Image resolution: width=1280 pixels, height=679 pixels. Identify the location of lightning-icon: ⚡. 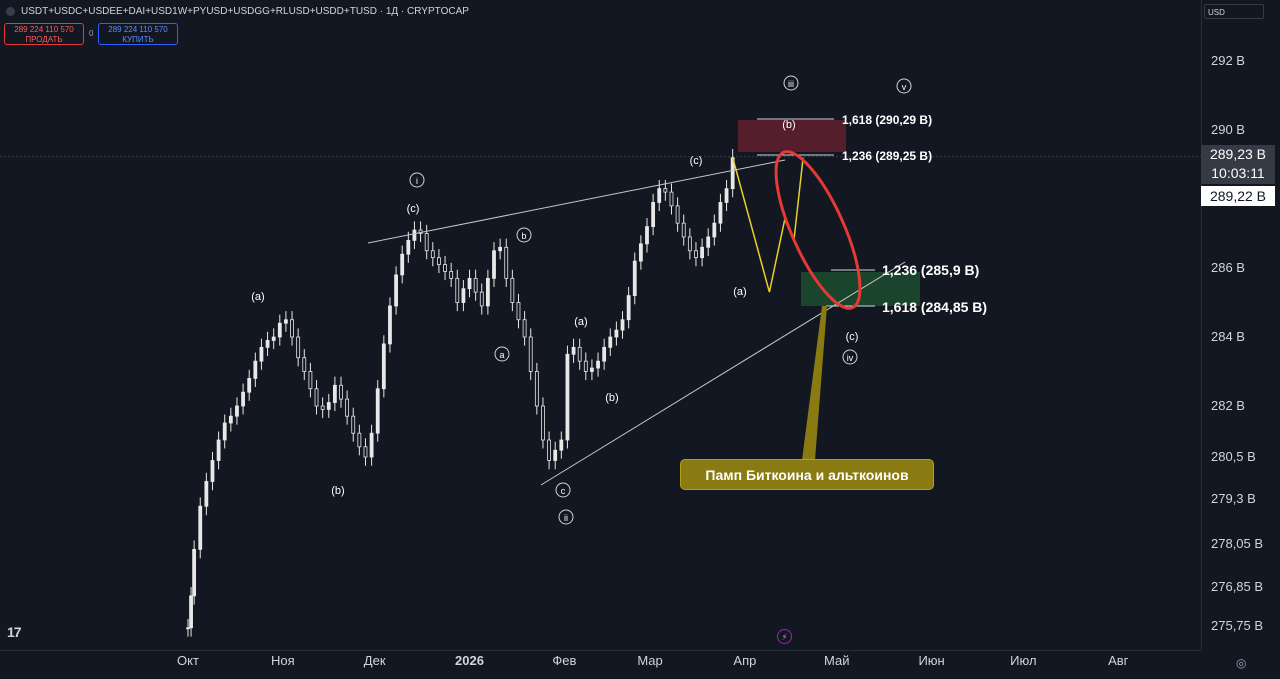
(784, 636).